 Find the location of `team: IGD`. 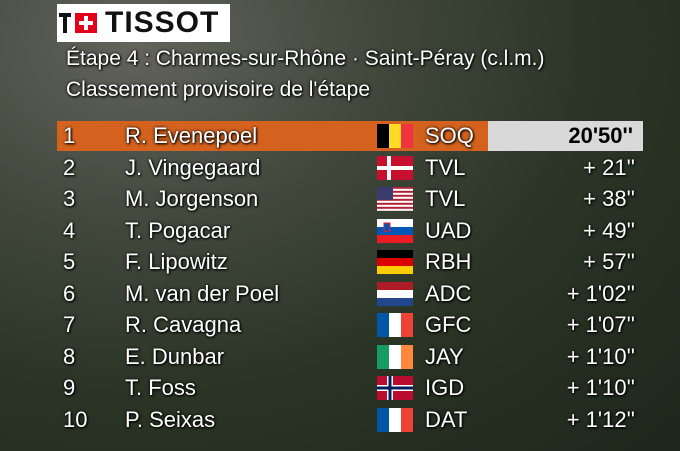

team: IGD is located at coordinates (445, 387).